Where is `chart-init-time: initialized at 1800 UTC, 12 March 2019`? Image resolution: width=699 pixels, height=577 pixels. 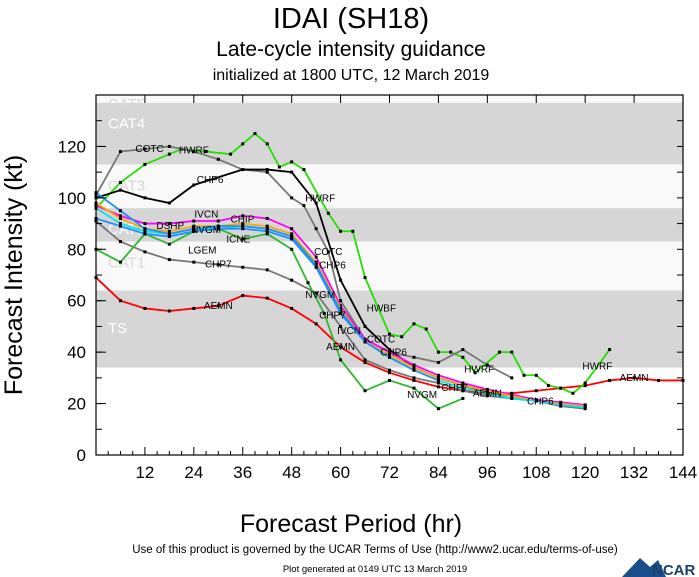 chart-init-time: initialized at 1800 UTC, 12 March 2019 is located at coordinates (351, 75).